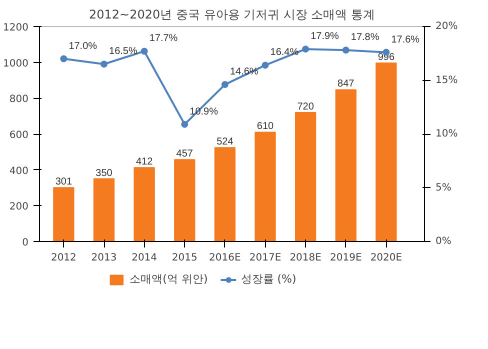  I want to click on data-label: 17.7%, so click(163, 38).